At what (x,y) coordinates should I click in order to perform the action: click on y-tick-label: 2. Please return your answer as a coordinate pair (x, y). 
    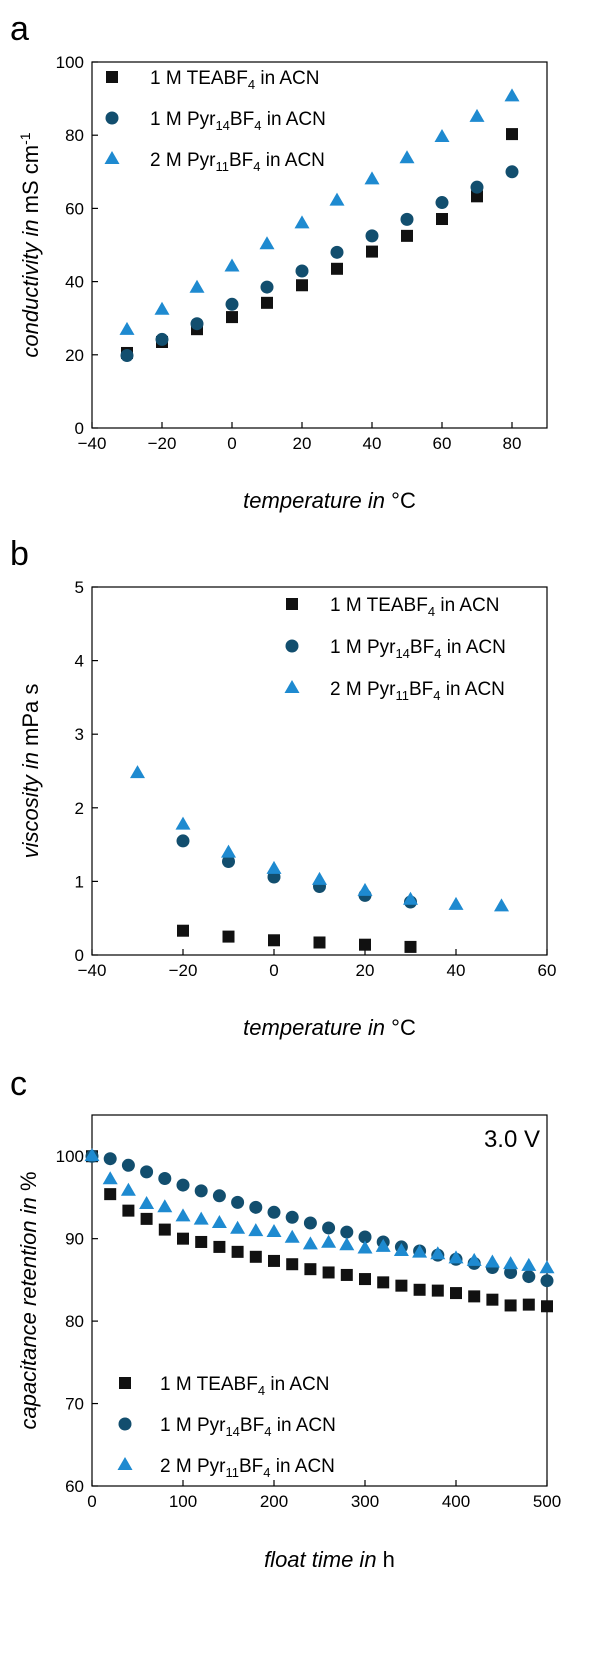
    Looking at the image, I should click on (79, 808).